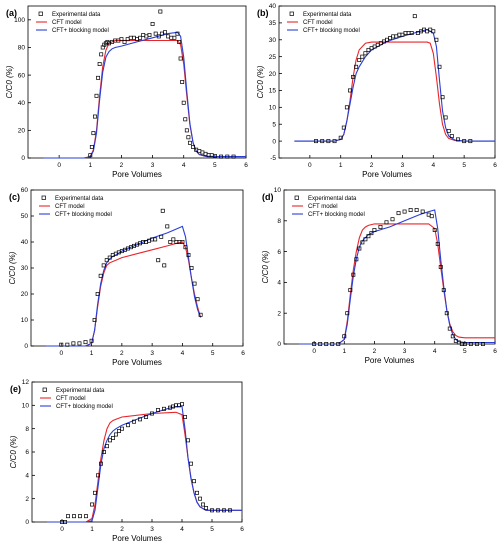  I want to click on y-tick-label: 0, so click(23, 158).